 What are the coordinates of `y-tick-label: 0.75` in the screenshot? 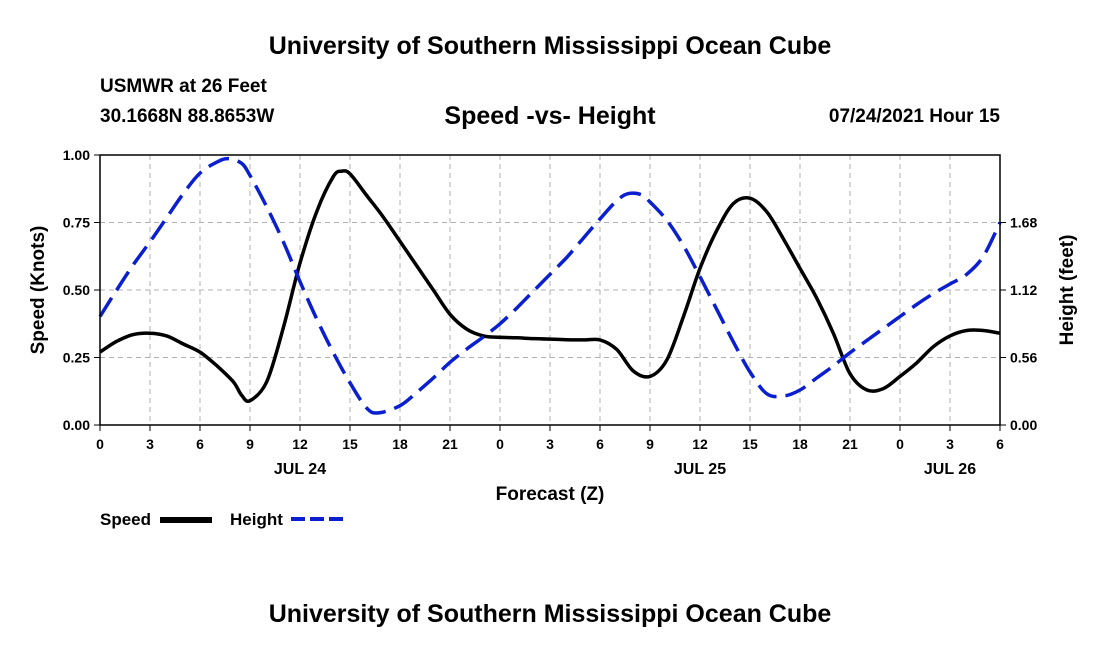 It's located at (76, 223).